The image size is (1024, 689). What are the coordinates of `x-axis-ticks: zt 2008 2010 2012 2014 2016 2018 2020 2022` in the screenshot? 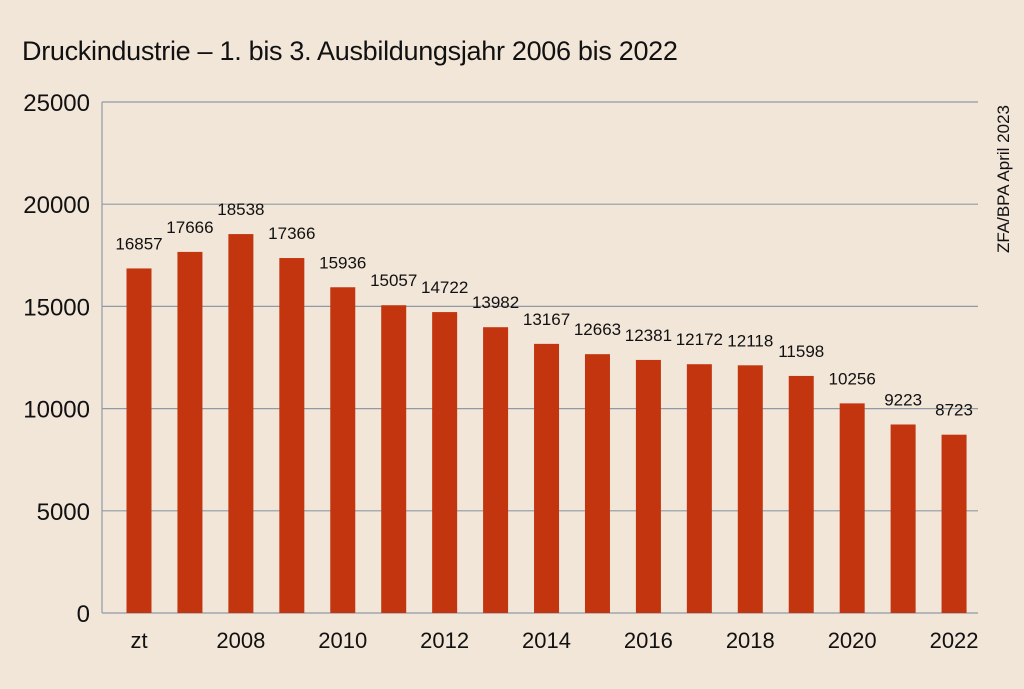 It's located at (554, 640).